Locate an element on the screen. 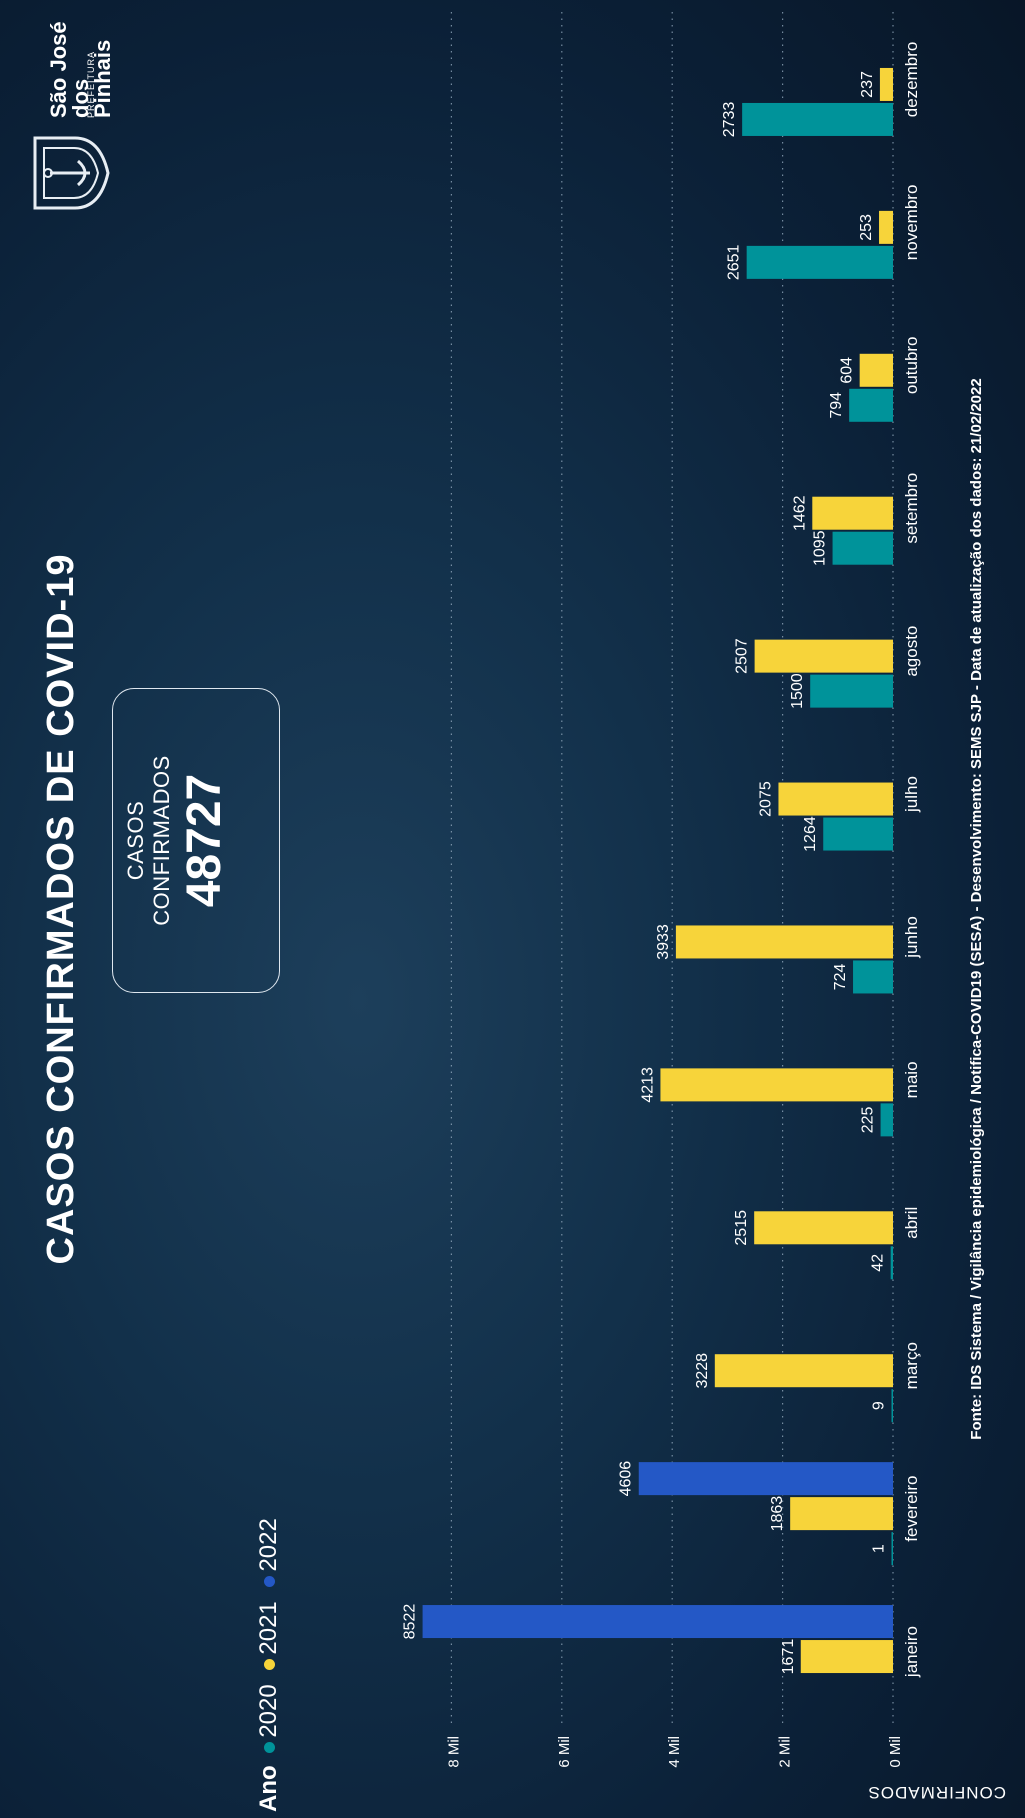 The image size is (1025, 1818). bar-2021-junho is located at coordinates (784, 942).